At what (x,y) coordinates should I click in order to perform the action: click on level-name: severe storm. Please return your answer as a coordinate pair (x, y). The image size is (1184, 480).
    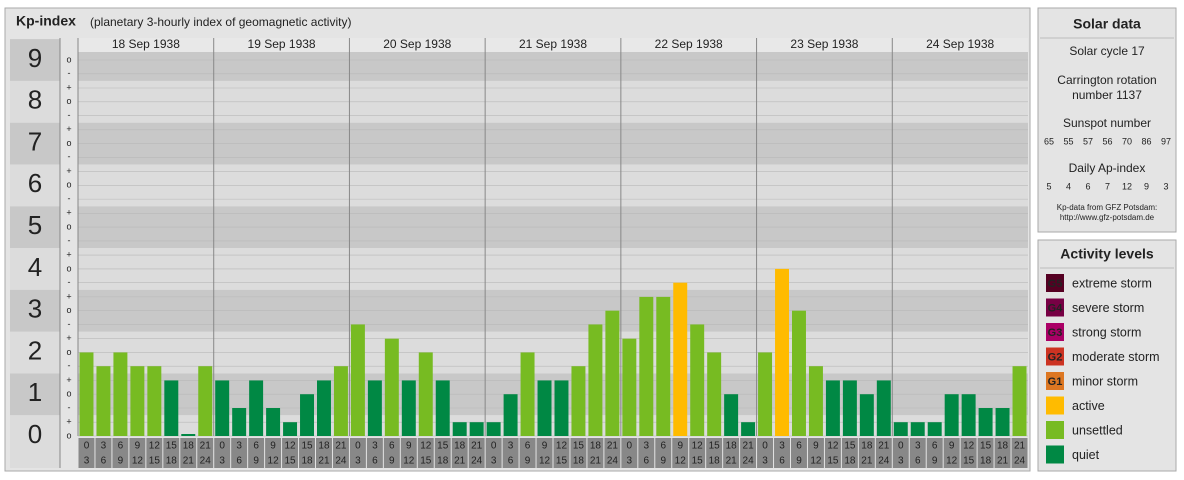
    Looking at the image, I should click on (1108, 308).